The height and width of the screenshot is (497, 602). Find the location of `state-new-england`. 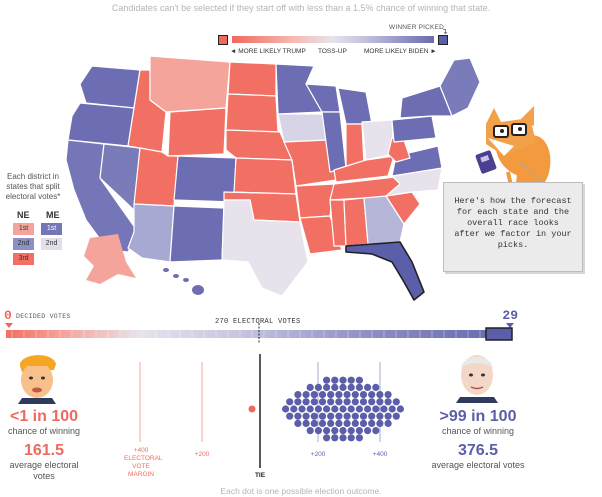

state-new-england is located at coordinates (460, 87).